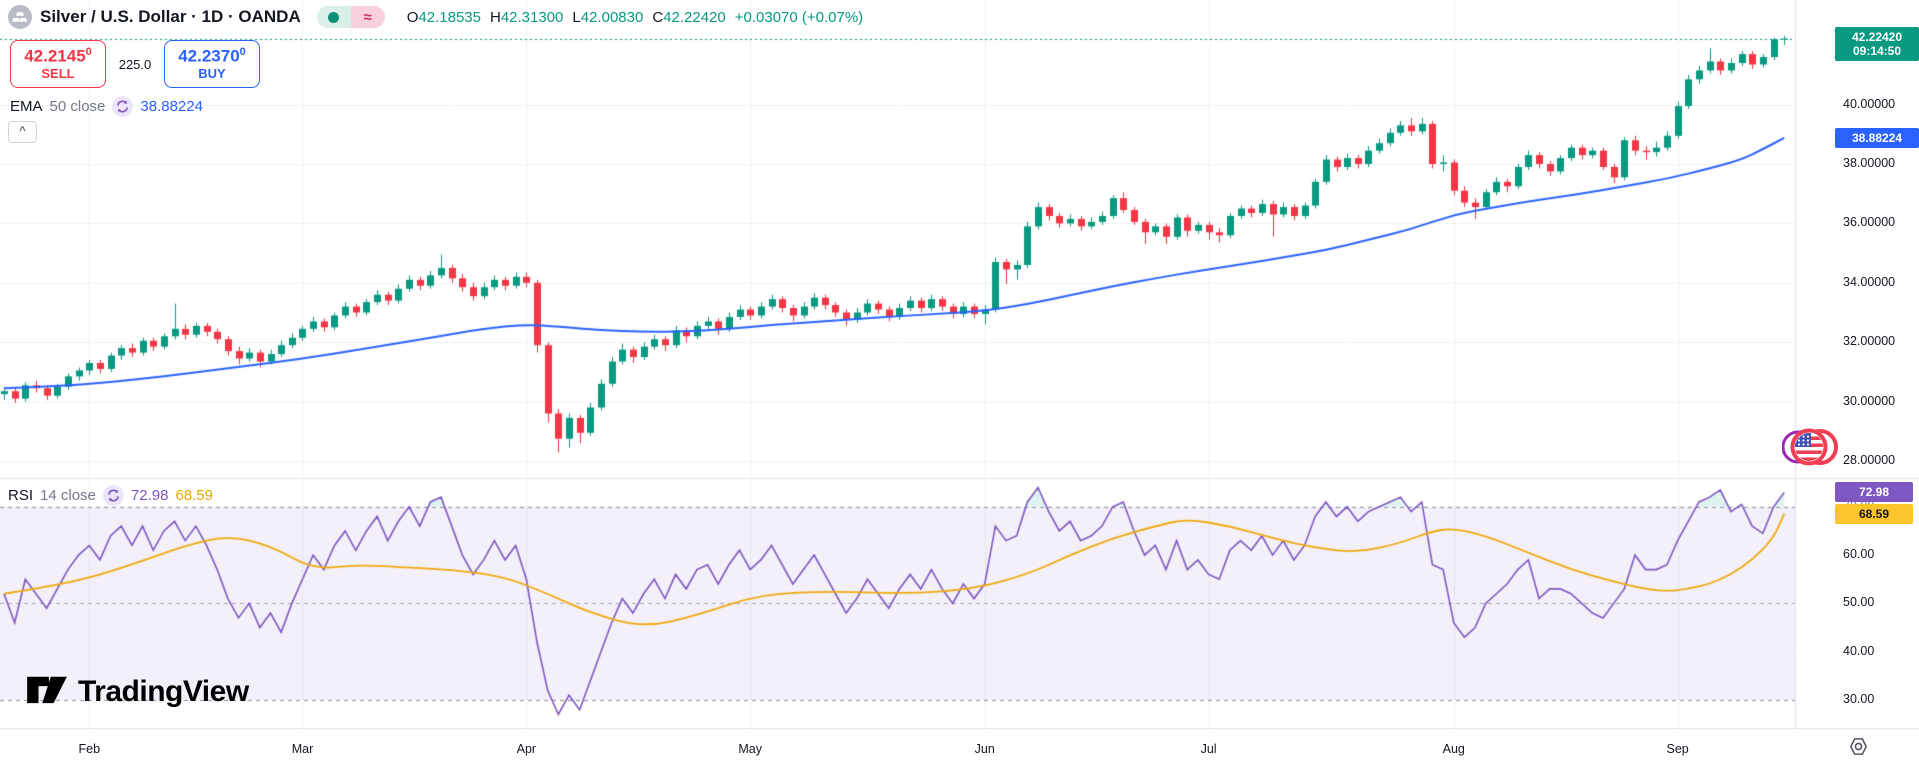 The width and height of the screenshot is (1919, 769). Describe the element at coordinates (194, 495) in the screenshot. I see `rsi-ma-value: 68.59` at that location.